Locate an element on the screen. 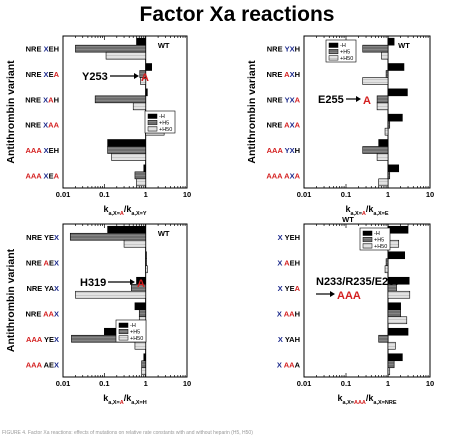 This screenshot has width=474, height=436. category-label: NRE AXA is located at coordinates (284, 125).